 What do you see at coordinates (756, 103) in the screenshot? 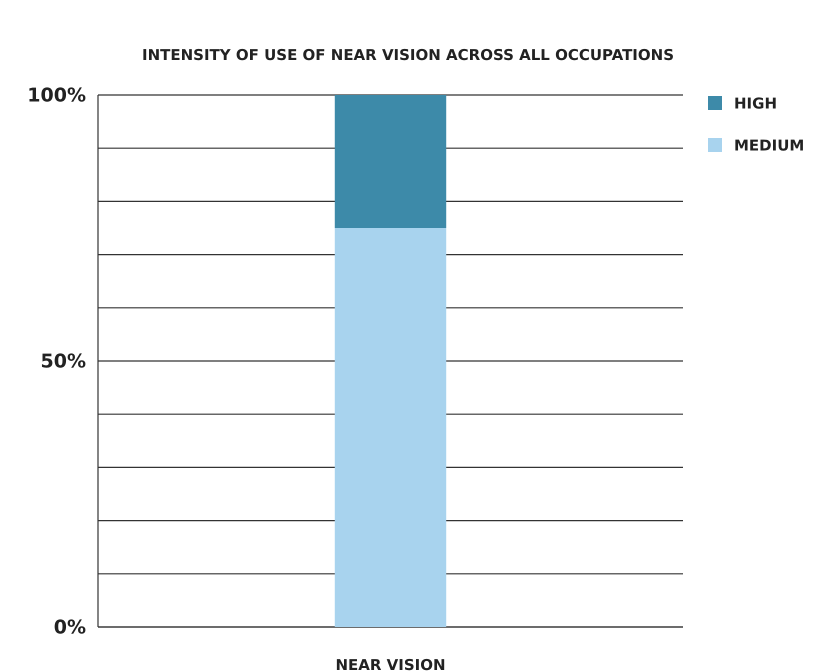
I see `legend-label: HIGH` at bounding box center [756, 103].